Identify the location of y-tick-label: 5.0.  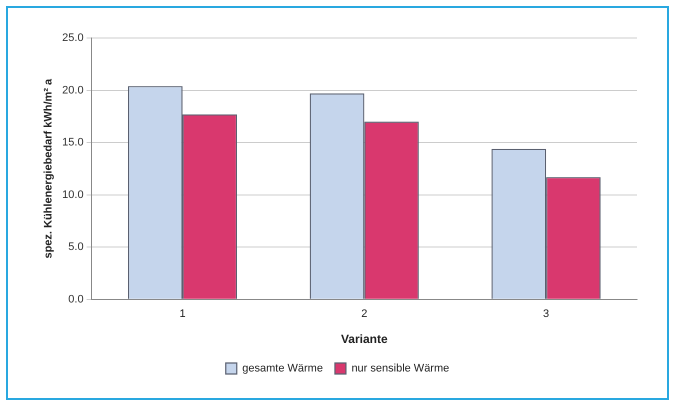
(76, 247).